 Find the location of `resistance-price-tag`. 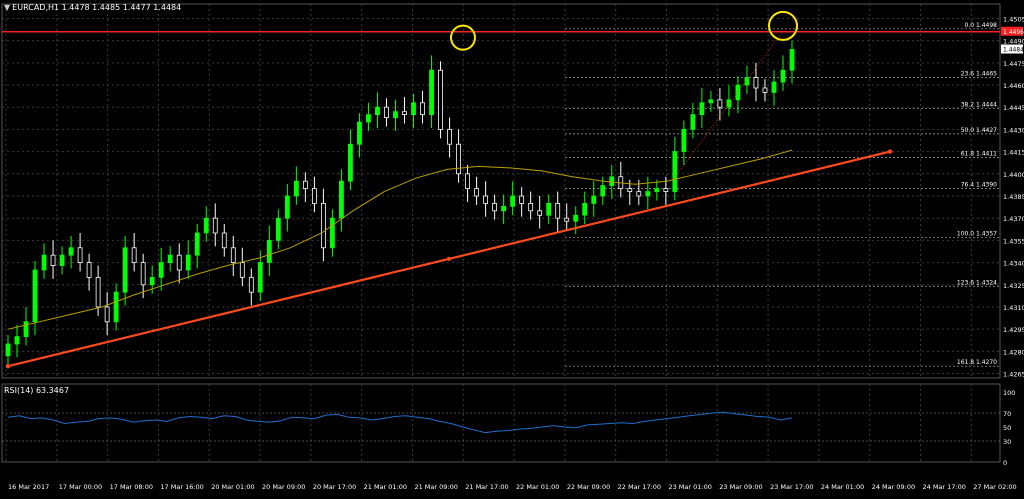

resistance-price-tag is located at coordinates (1012, 31).